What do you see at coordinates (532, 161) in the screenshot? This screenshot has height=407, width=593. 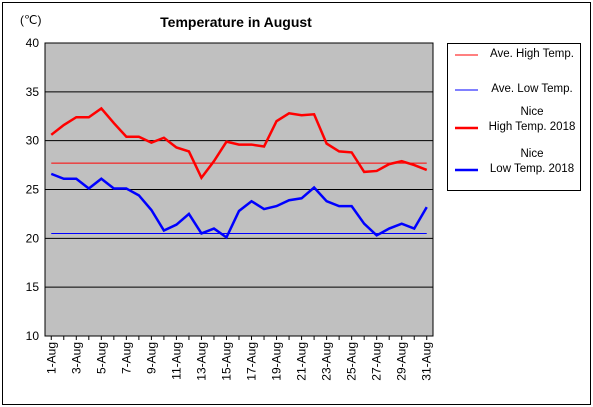 I see `legend-label: Nice Low Temp. 2018` at bounding box center [532, 161].